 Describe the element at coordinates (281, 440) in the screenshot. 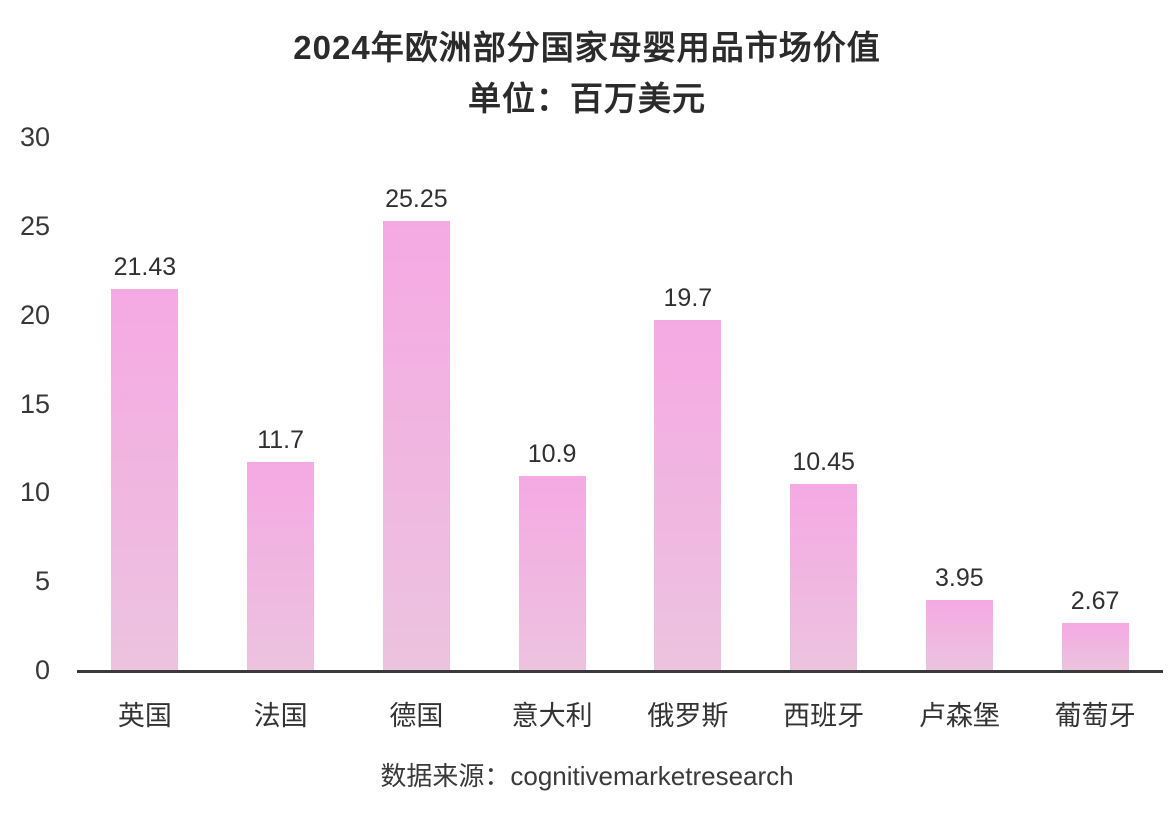

I see `bar-value-label: 11.7` at that location.